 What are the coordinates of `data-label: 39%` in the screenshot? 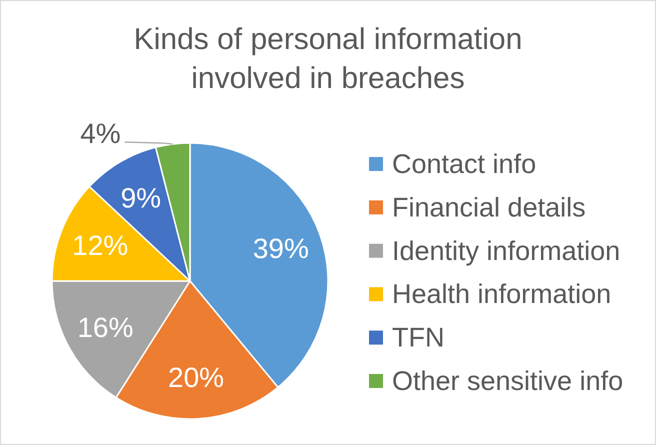 It's located at (280, 248).